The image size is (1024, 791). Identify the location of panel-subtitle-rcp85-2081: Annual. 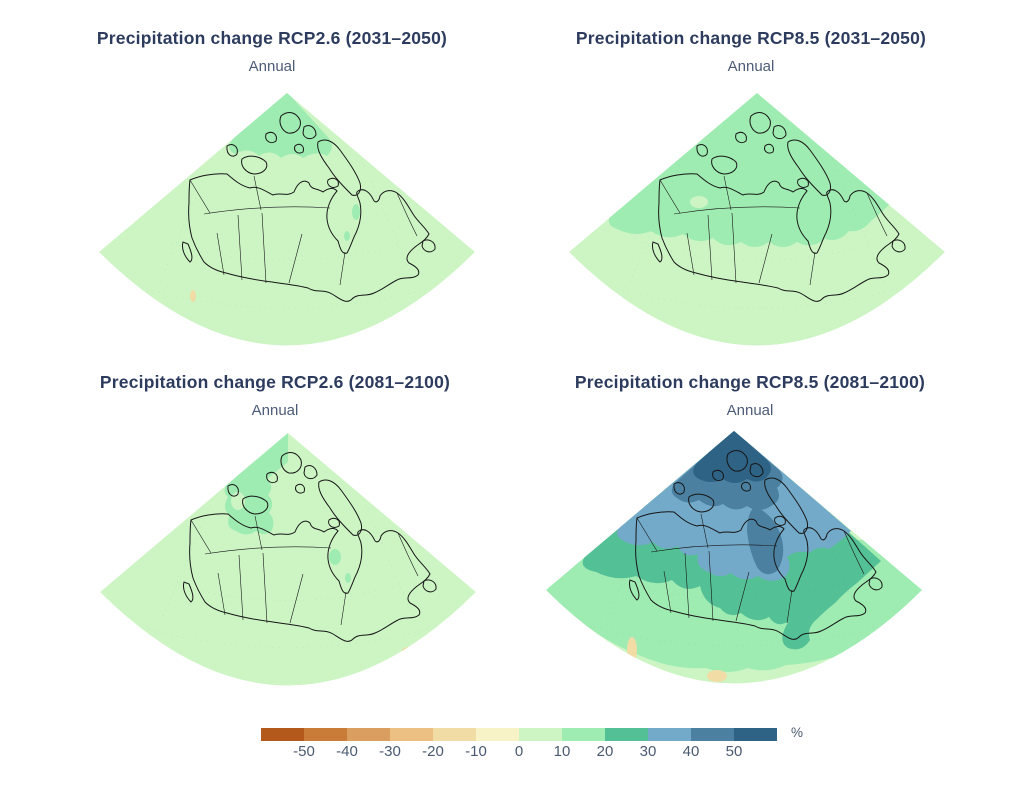
(750, 410).